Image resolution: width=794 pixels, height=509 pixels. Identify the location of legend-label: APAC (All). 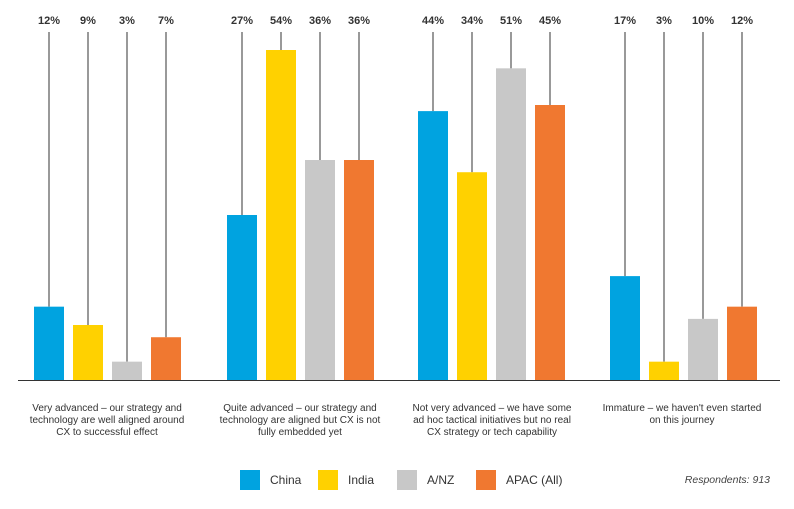
(534, 480).